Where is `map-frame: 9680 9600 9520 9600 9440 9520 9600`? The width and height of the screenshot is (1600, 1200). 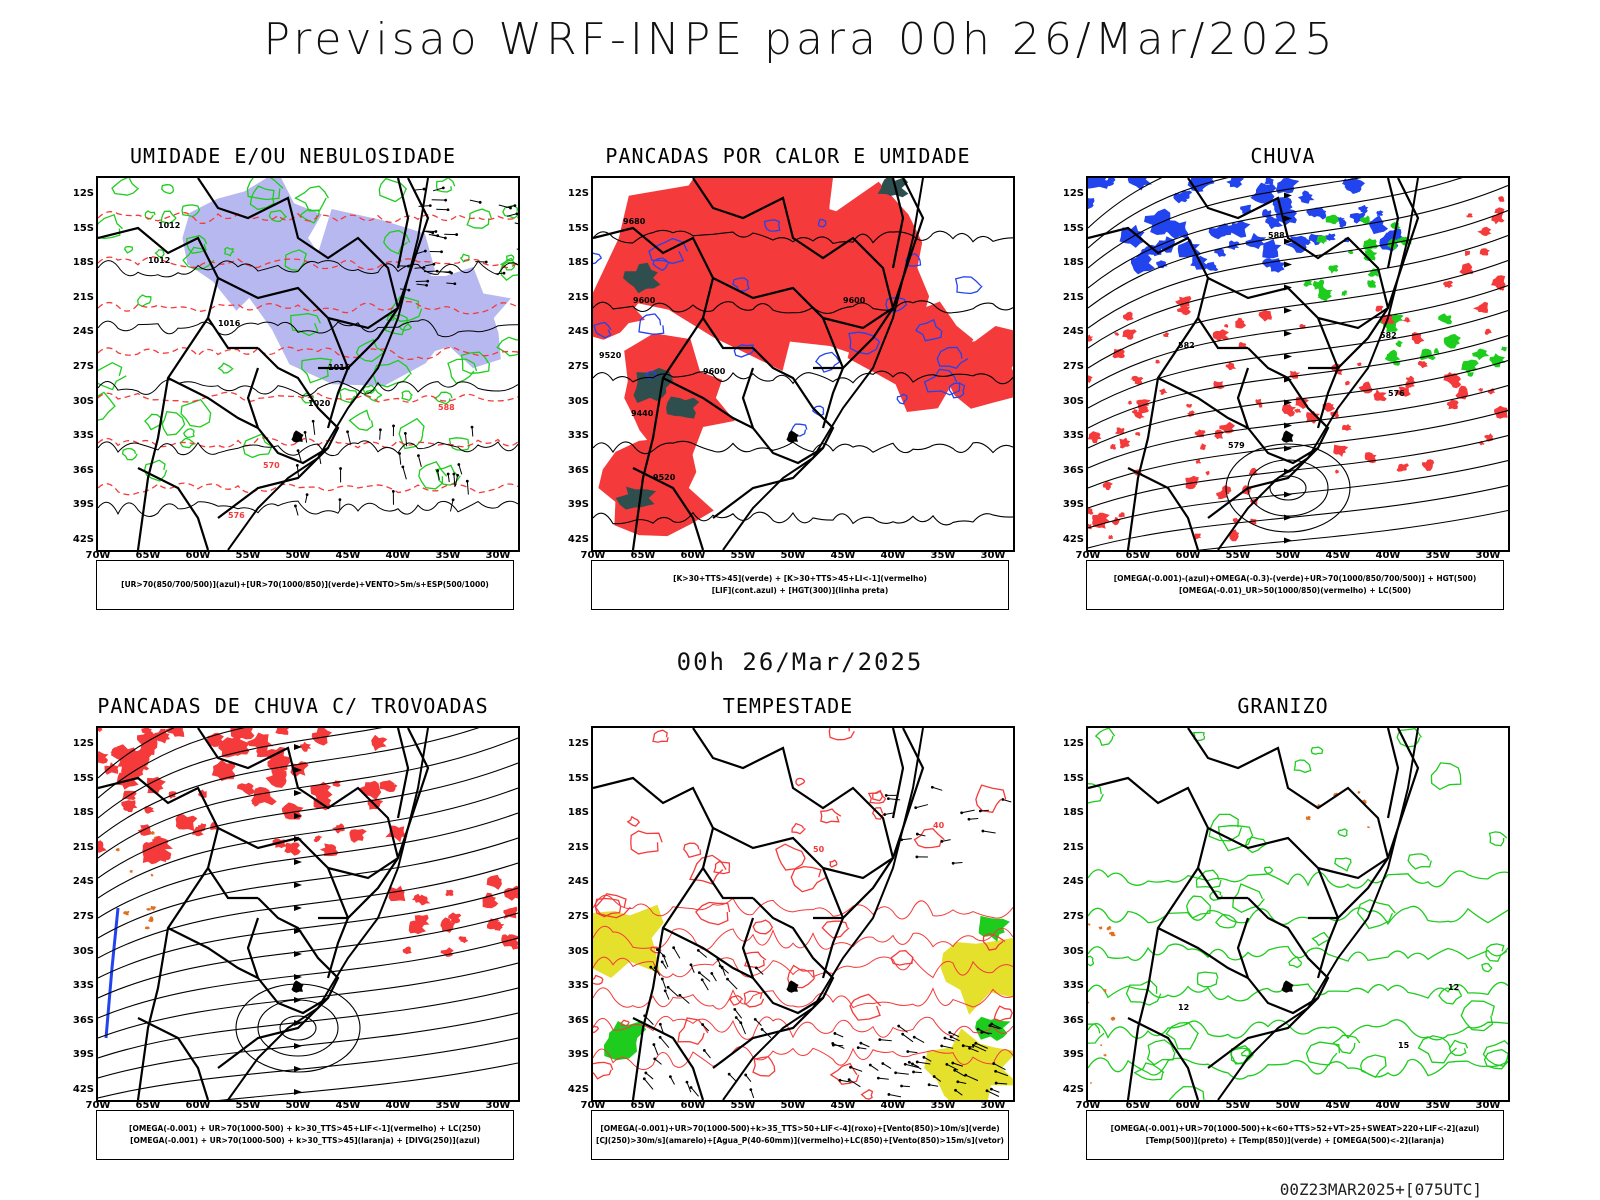 map-frame: 9680 9600 9520 9600 9440 9520 9600 is located at coordinates (803, 364).